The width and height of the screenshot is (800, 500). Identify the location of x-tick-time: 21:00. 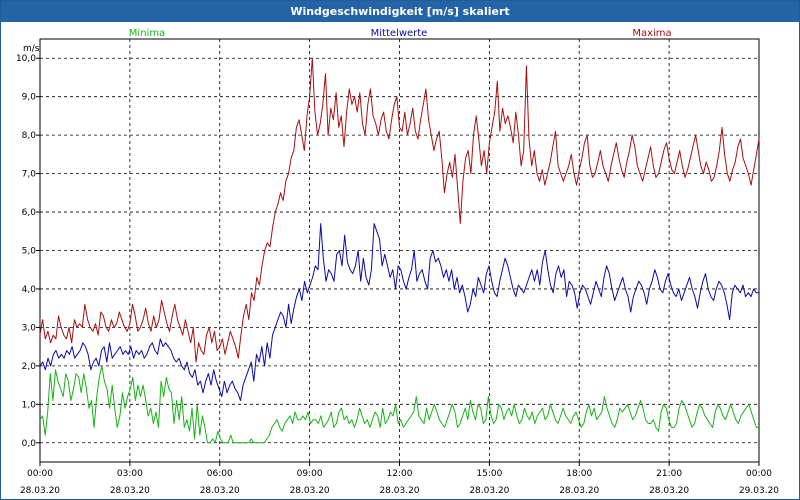
(669, 474).